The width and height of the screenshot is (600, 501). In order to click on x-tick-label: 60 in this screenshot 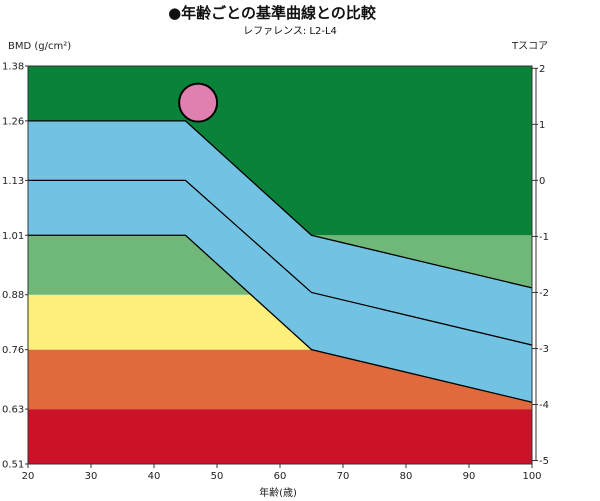, I will do `click(280, 476)`.